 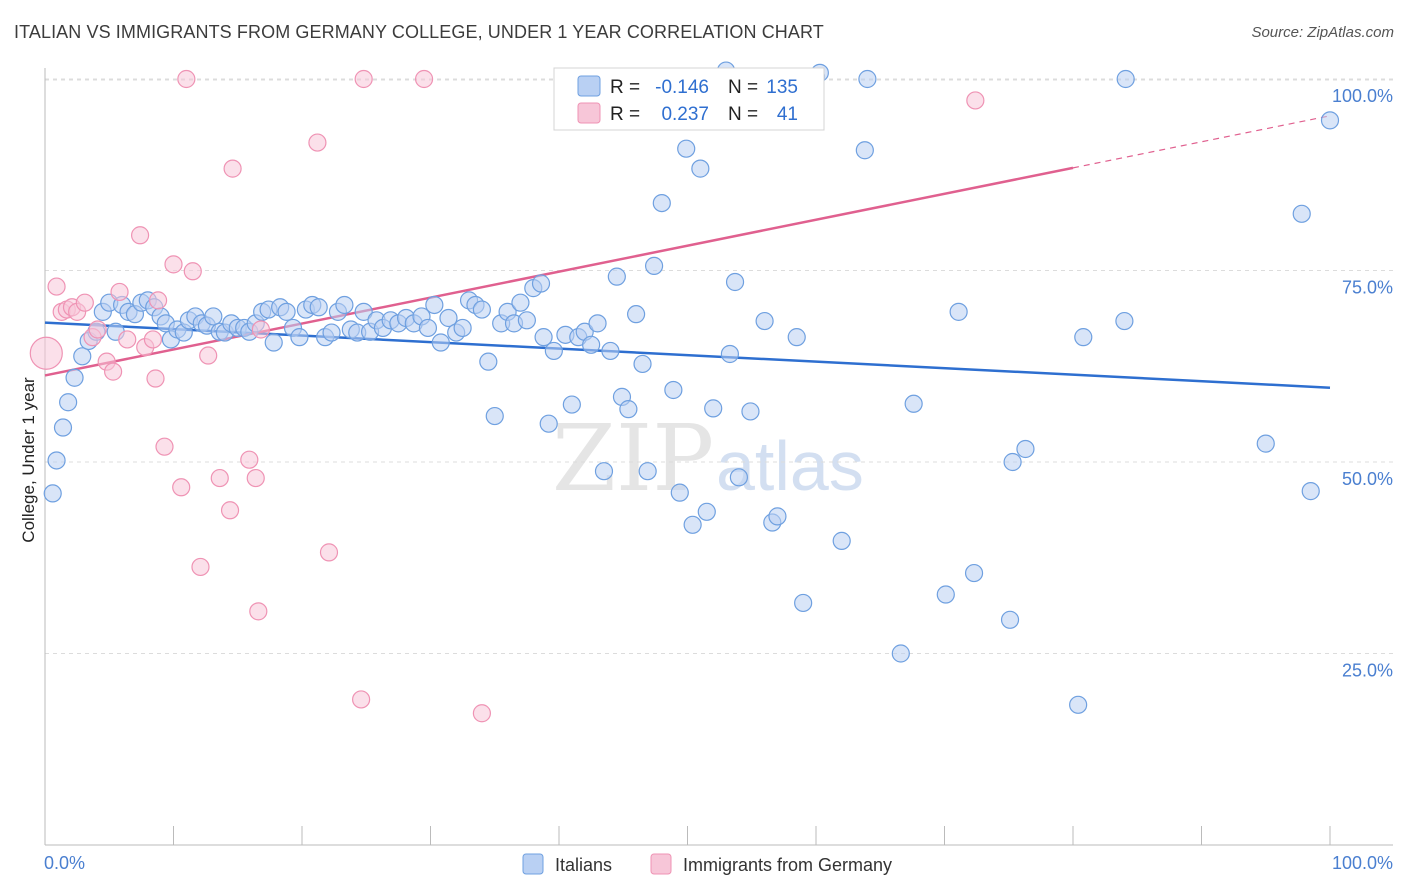 I want to click on legend-italians-label: Italians, so click(x=583, y=865).